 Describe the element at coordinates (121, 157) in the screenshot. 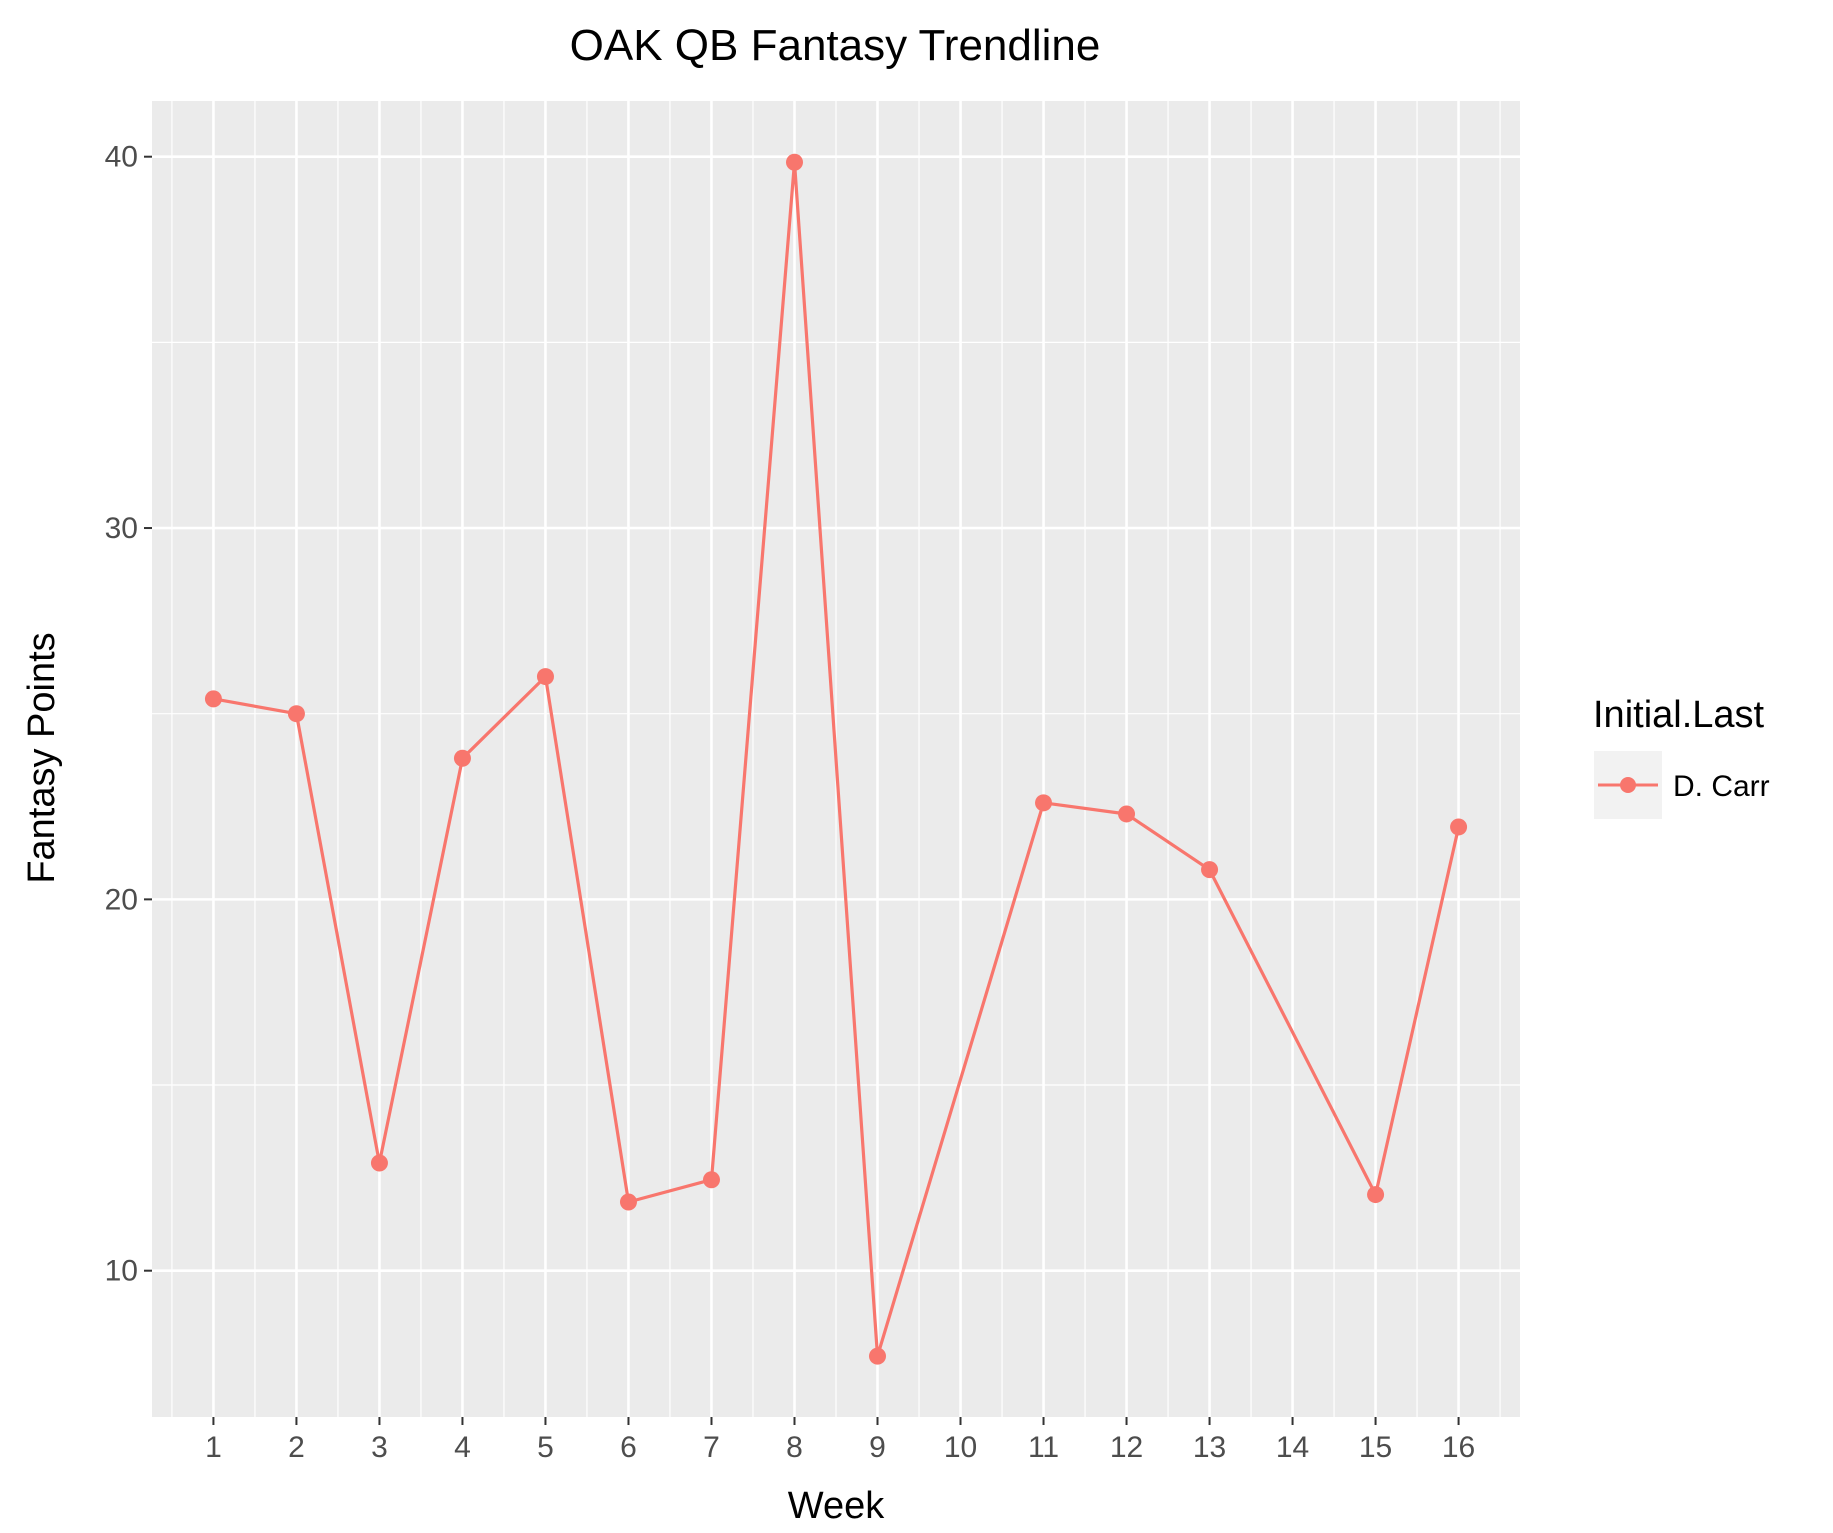

I see `y-tick-label-40: 40` at that location.